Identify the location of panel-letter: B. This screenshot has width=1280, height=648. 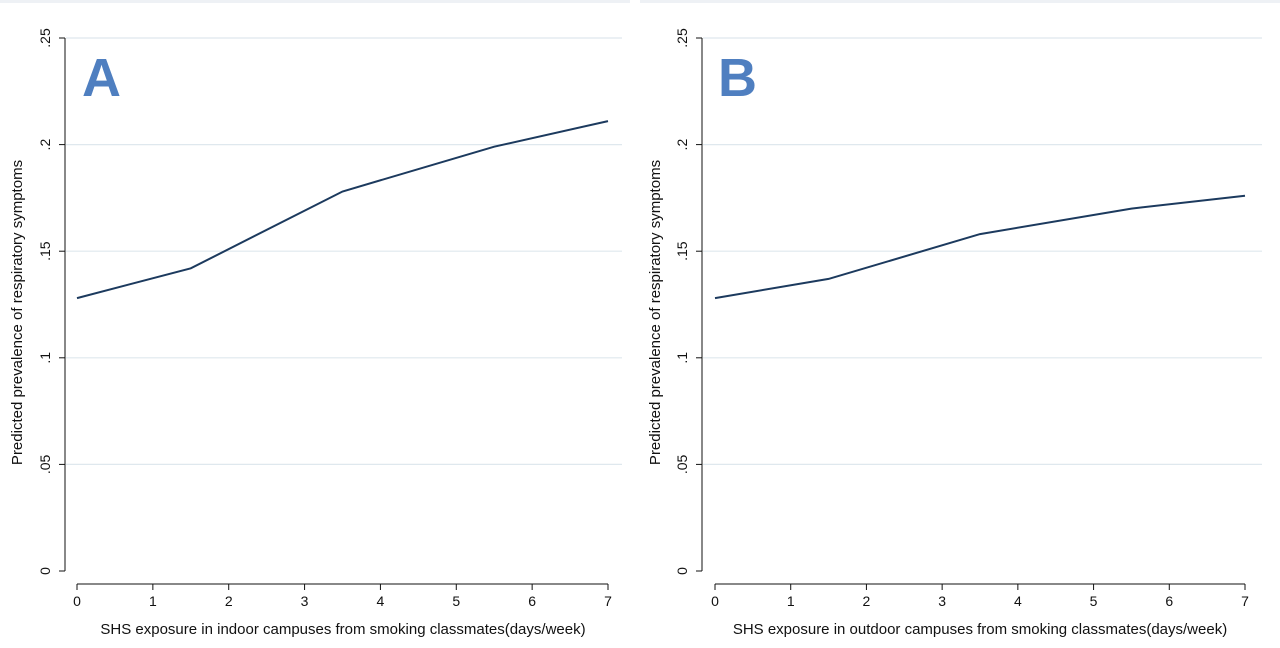
(737, 78).